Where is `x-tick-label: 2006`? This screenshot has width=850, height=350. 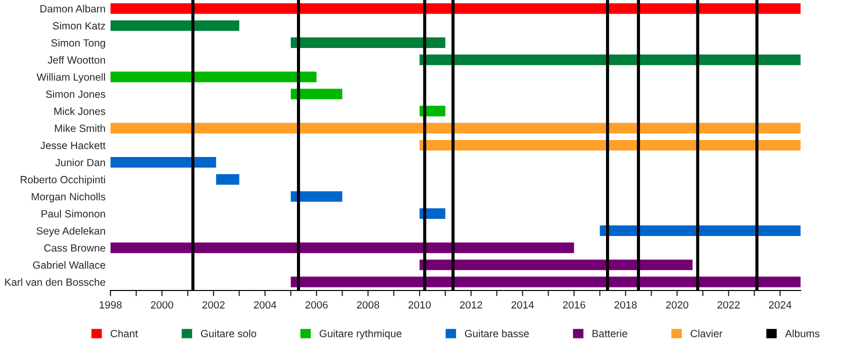
x-tick-label: 2006 is located at coordinates (316, 305).